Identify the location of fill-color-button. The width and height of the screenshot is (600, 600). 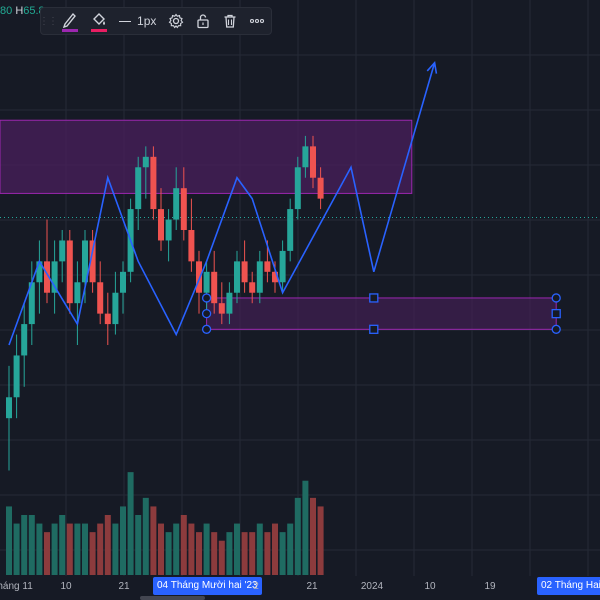
(98, 21).